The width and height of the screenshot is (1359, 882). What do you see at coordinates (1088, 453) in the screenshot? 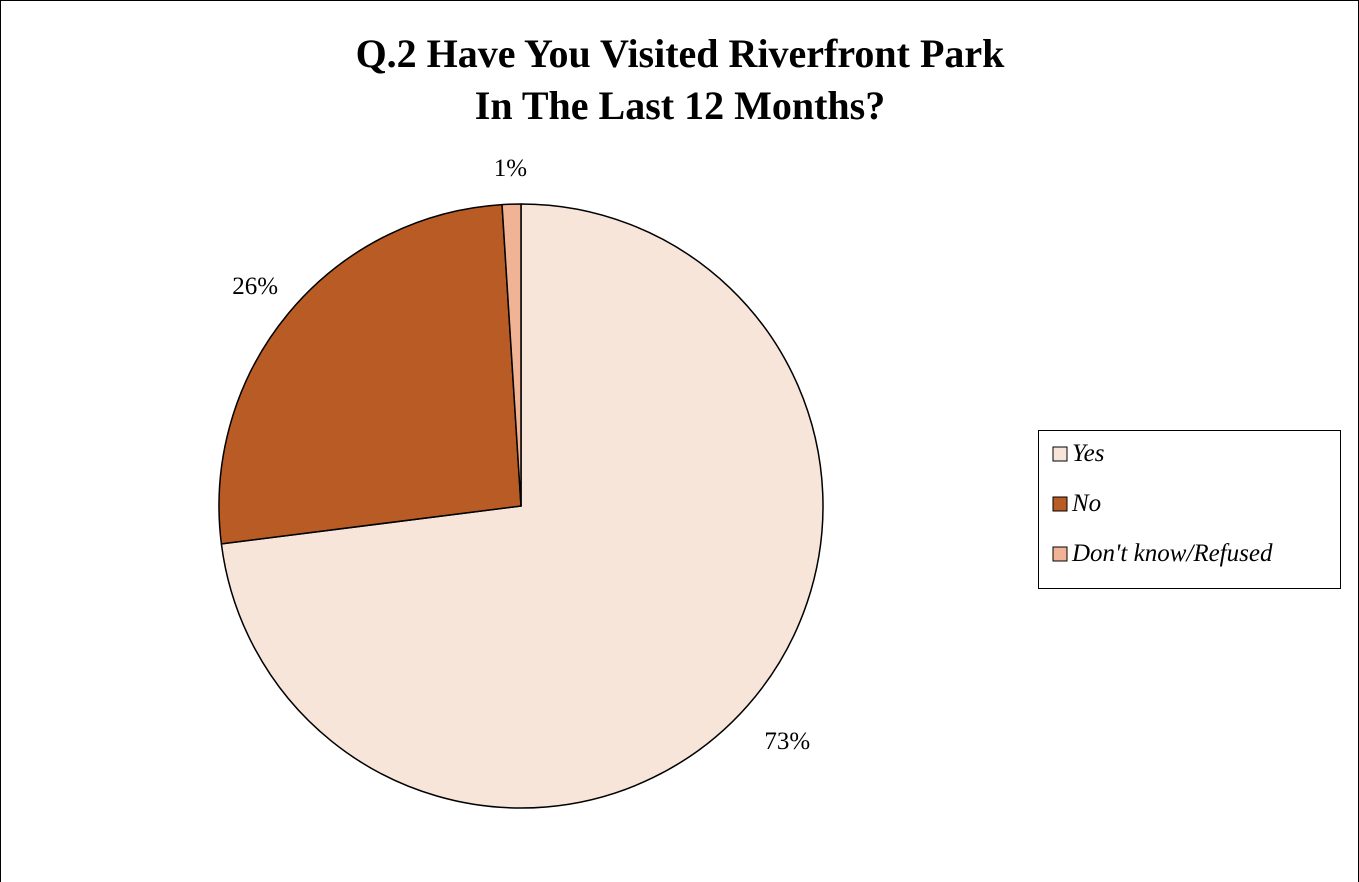
I see `legend-label-yes: Yes` at bounding box center [1088, 453].